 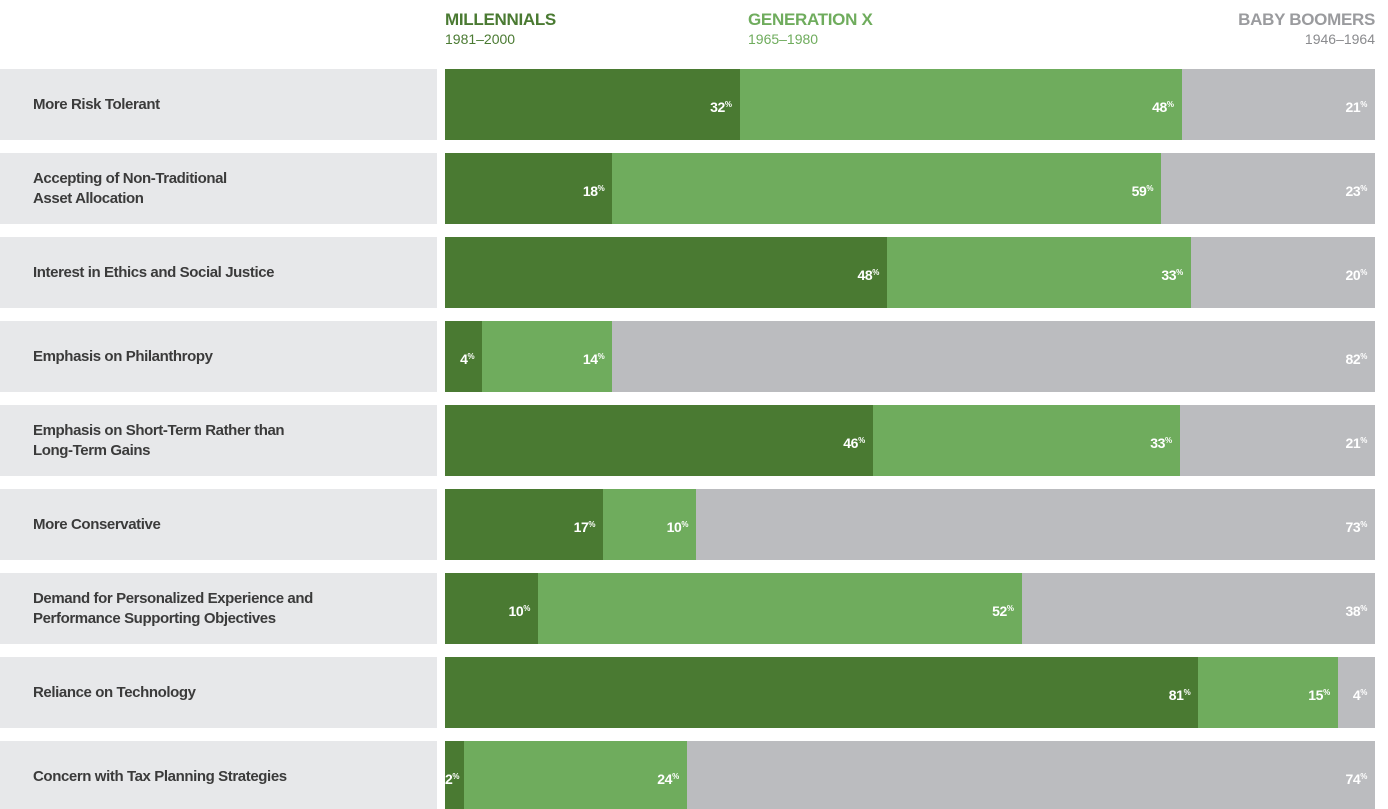 I want to click on legend-period: 1946–1964, so click(x=1339, y=39).